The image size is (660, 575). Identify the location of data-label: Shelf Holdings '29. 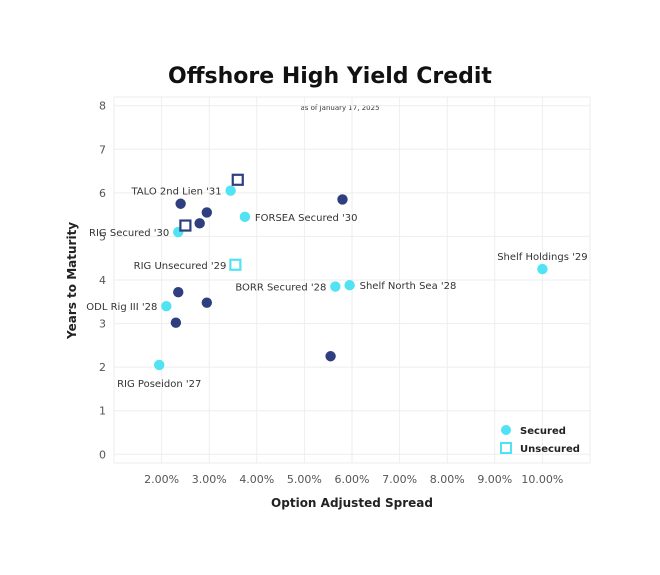
(542, 257).